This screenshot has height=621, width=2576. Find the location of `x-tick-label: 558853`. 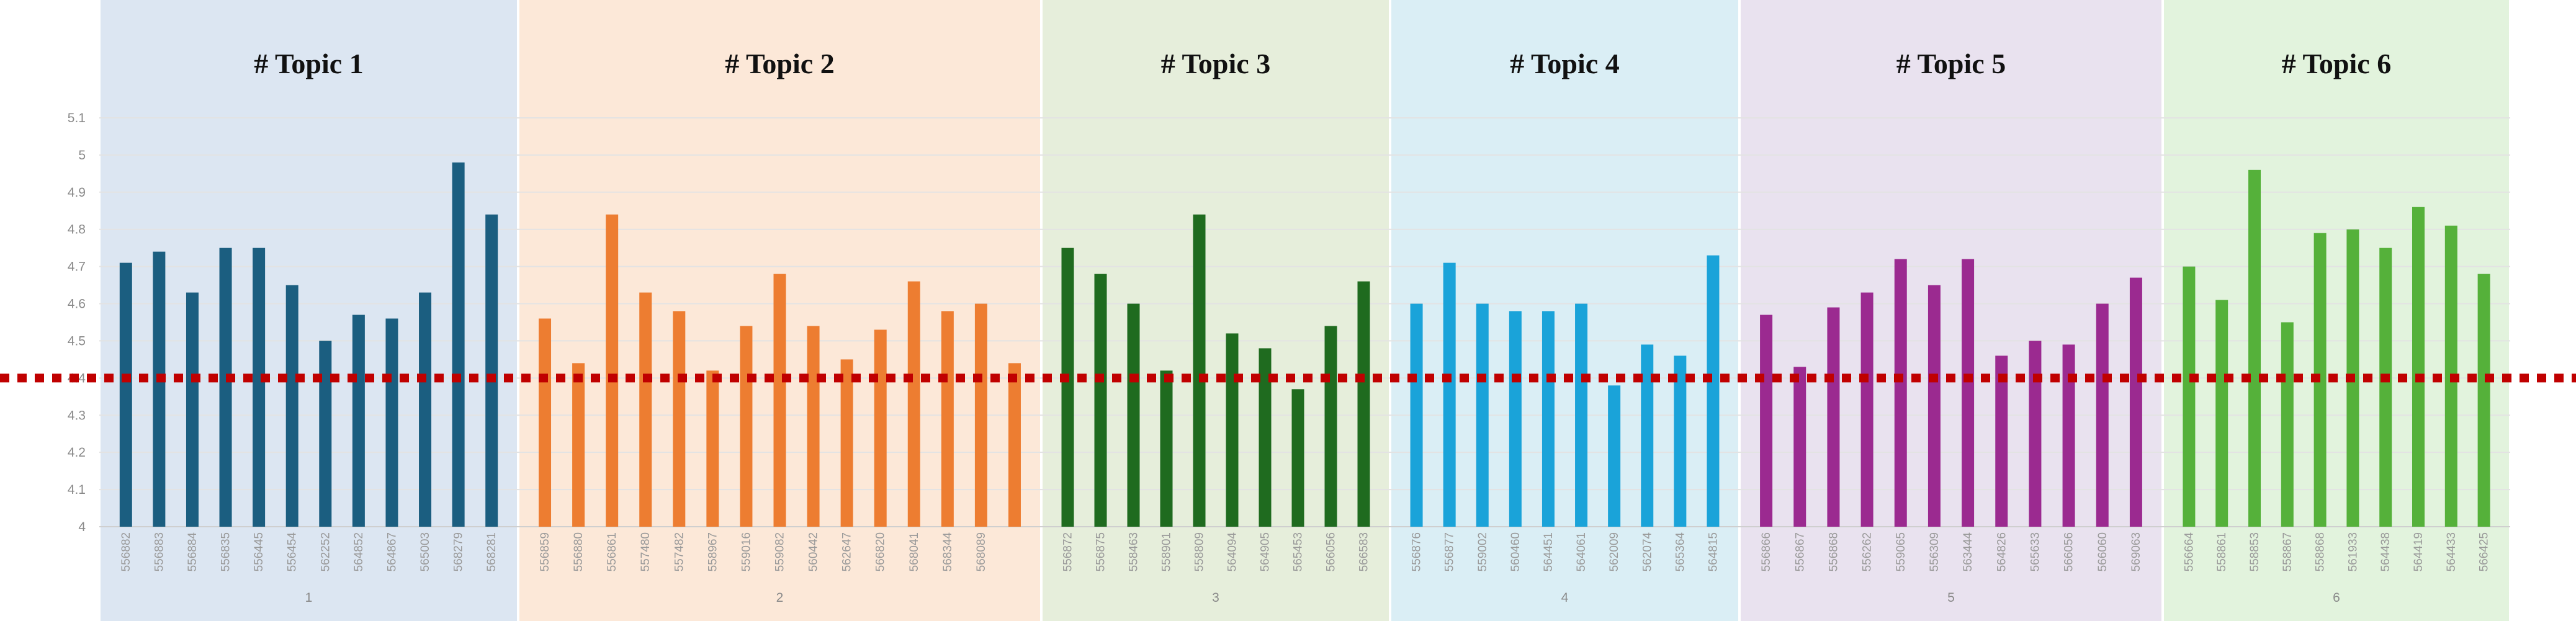

x-tick-label: 558853 is located at coordinates (2254, 551).